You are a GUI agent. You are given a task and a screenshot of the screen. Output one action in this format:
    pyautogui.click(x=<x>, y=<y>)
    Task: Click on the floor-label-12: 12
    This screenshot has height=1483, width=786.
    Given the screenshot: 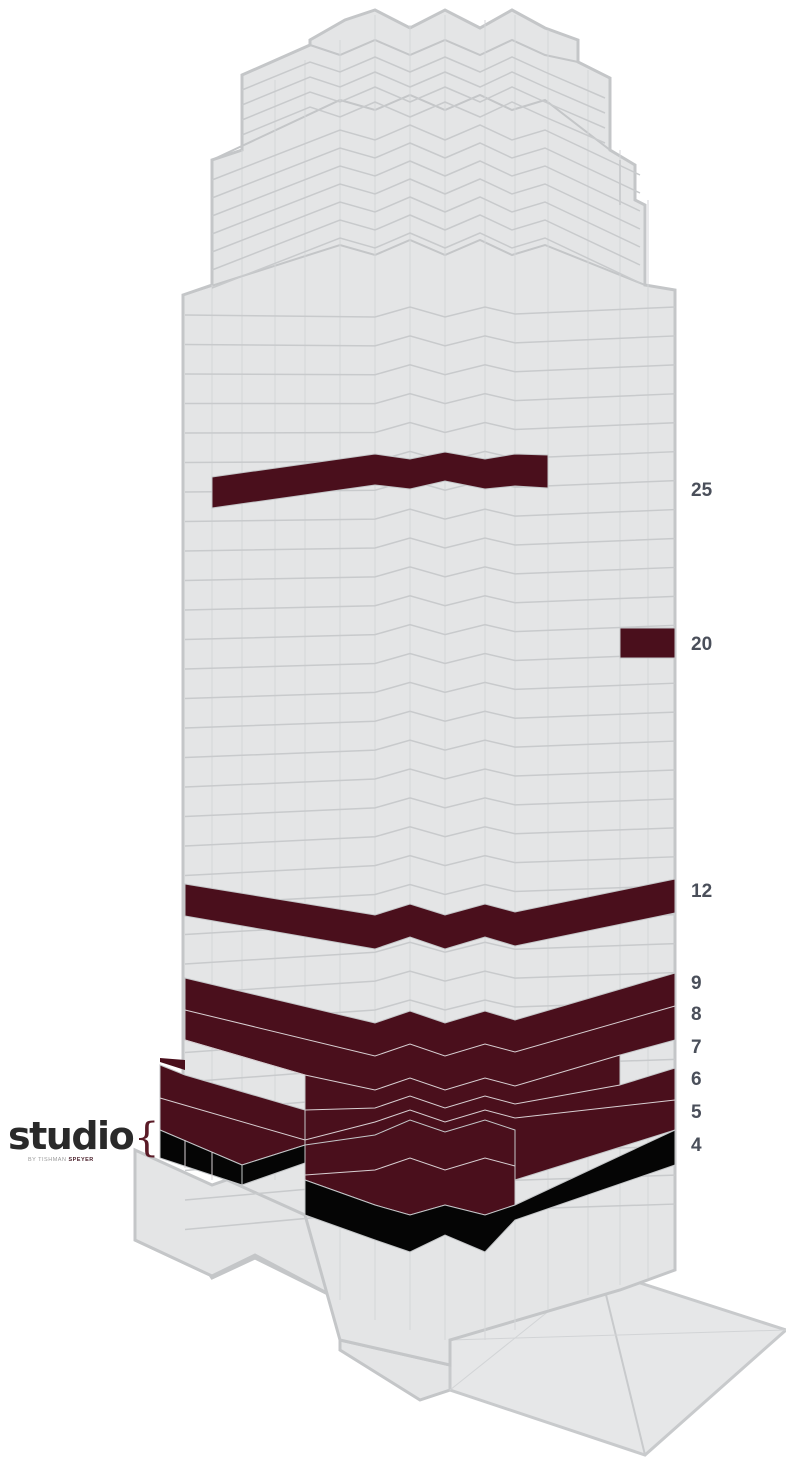 What is the action you would take?
    pyautogui.click(x=702, y=891)
    